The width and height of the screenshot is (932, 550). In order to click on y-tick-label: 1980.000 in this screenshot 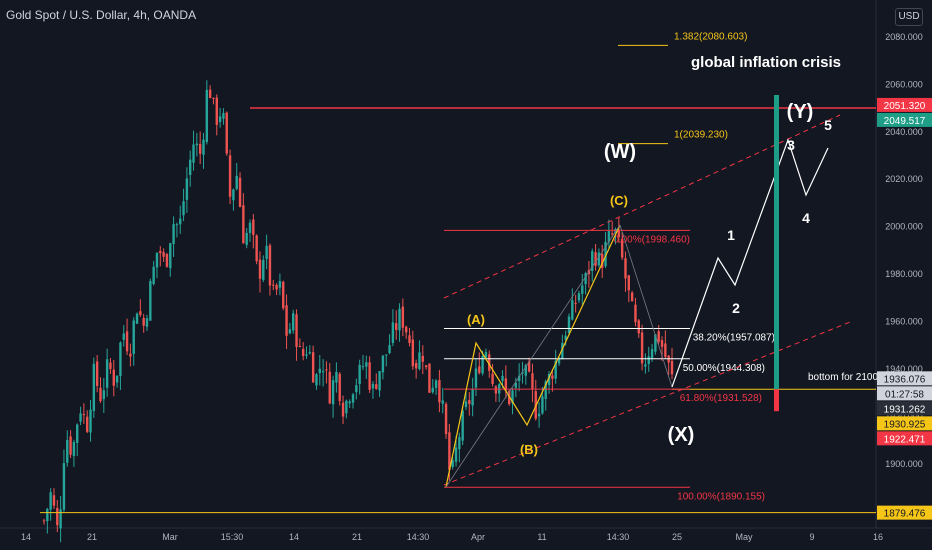, I will do `click(904, 274)`.